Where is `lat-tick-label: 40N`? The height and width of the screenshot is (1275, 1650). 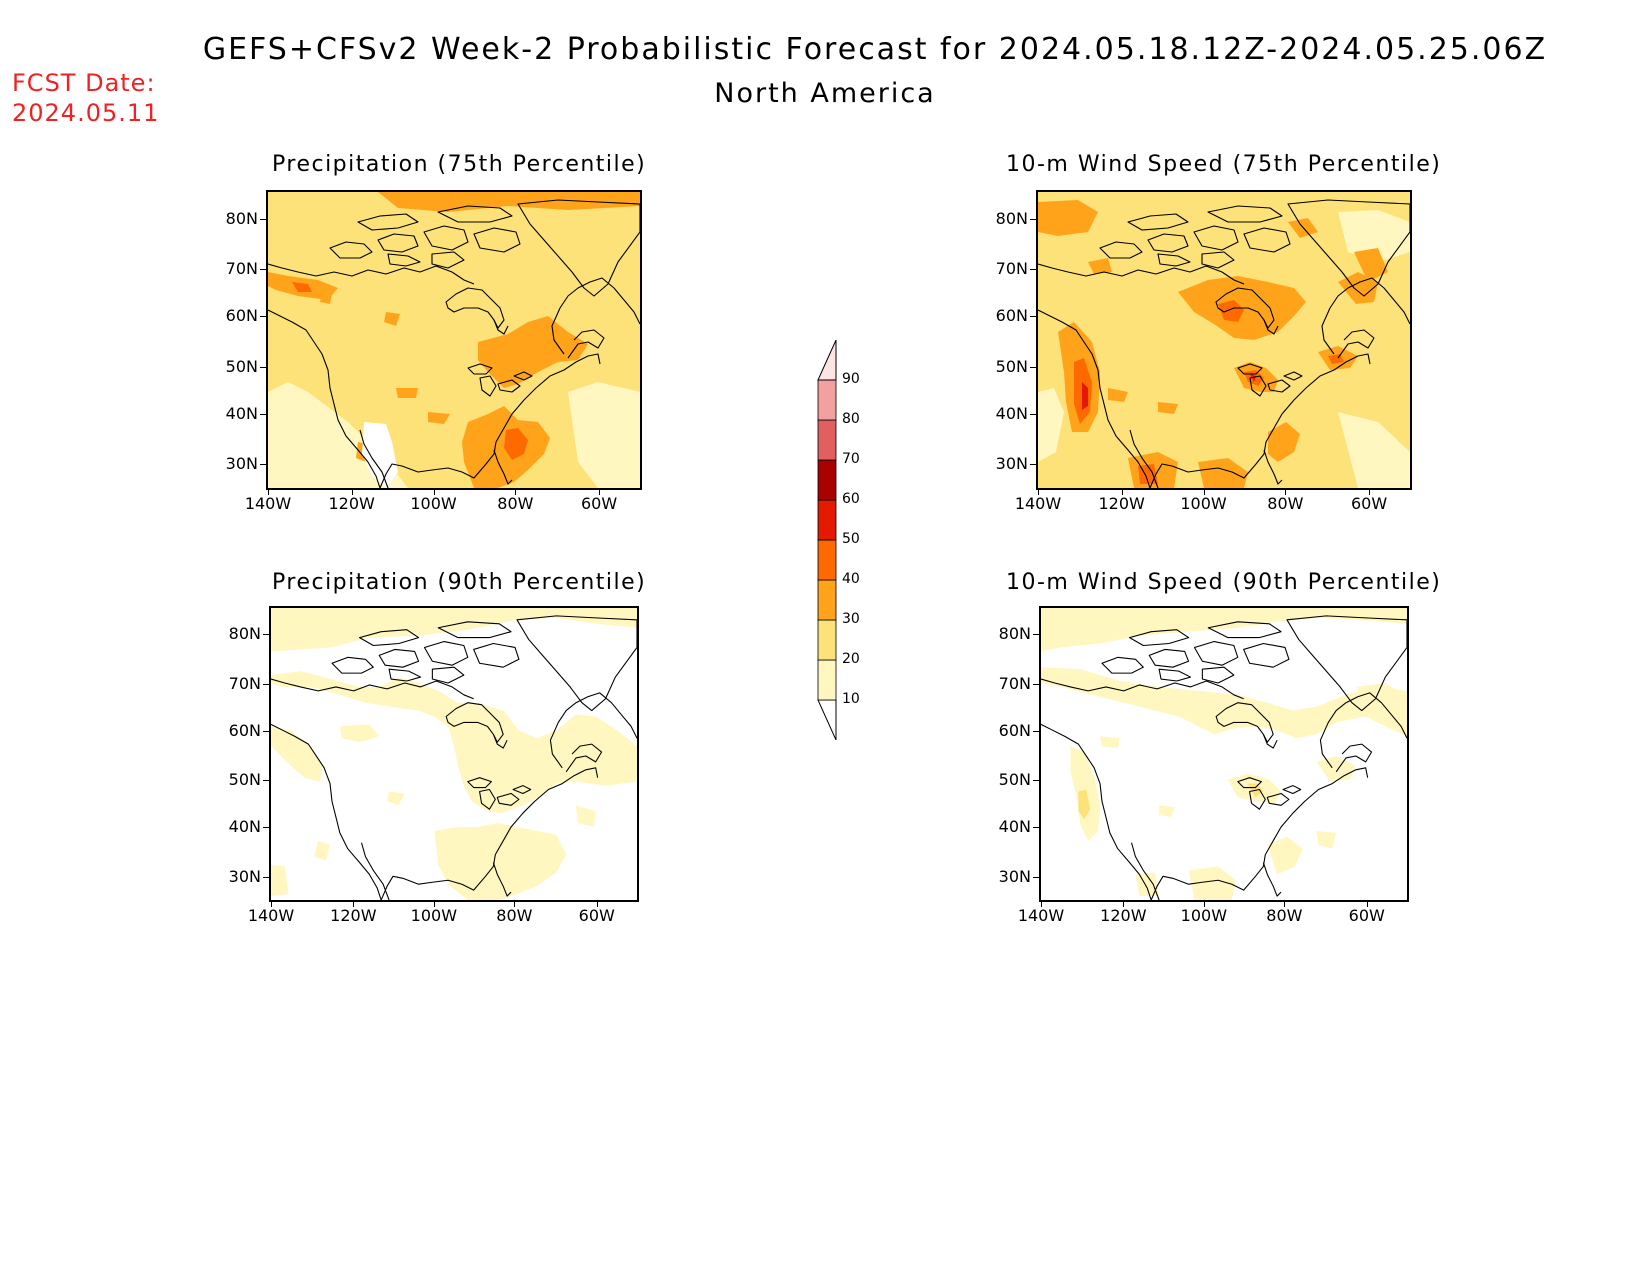
lat-tick-label: 40N is located at coordinates (244, 826).